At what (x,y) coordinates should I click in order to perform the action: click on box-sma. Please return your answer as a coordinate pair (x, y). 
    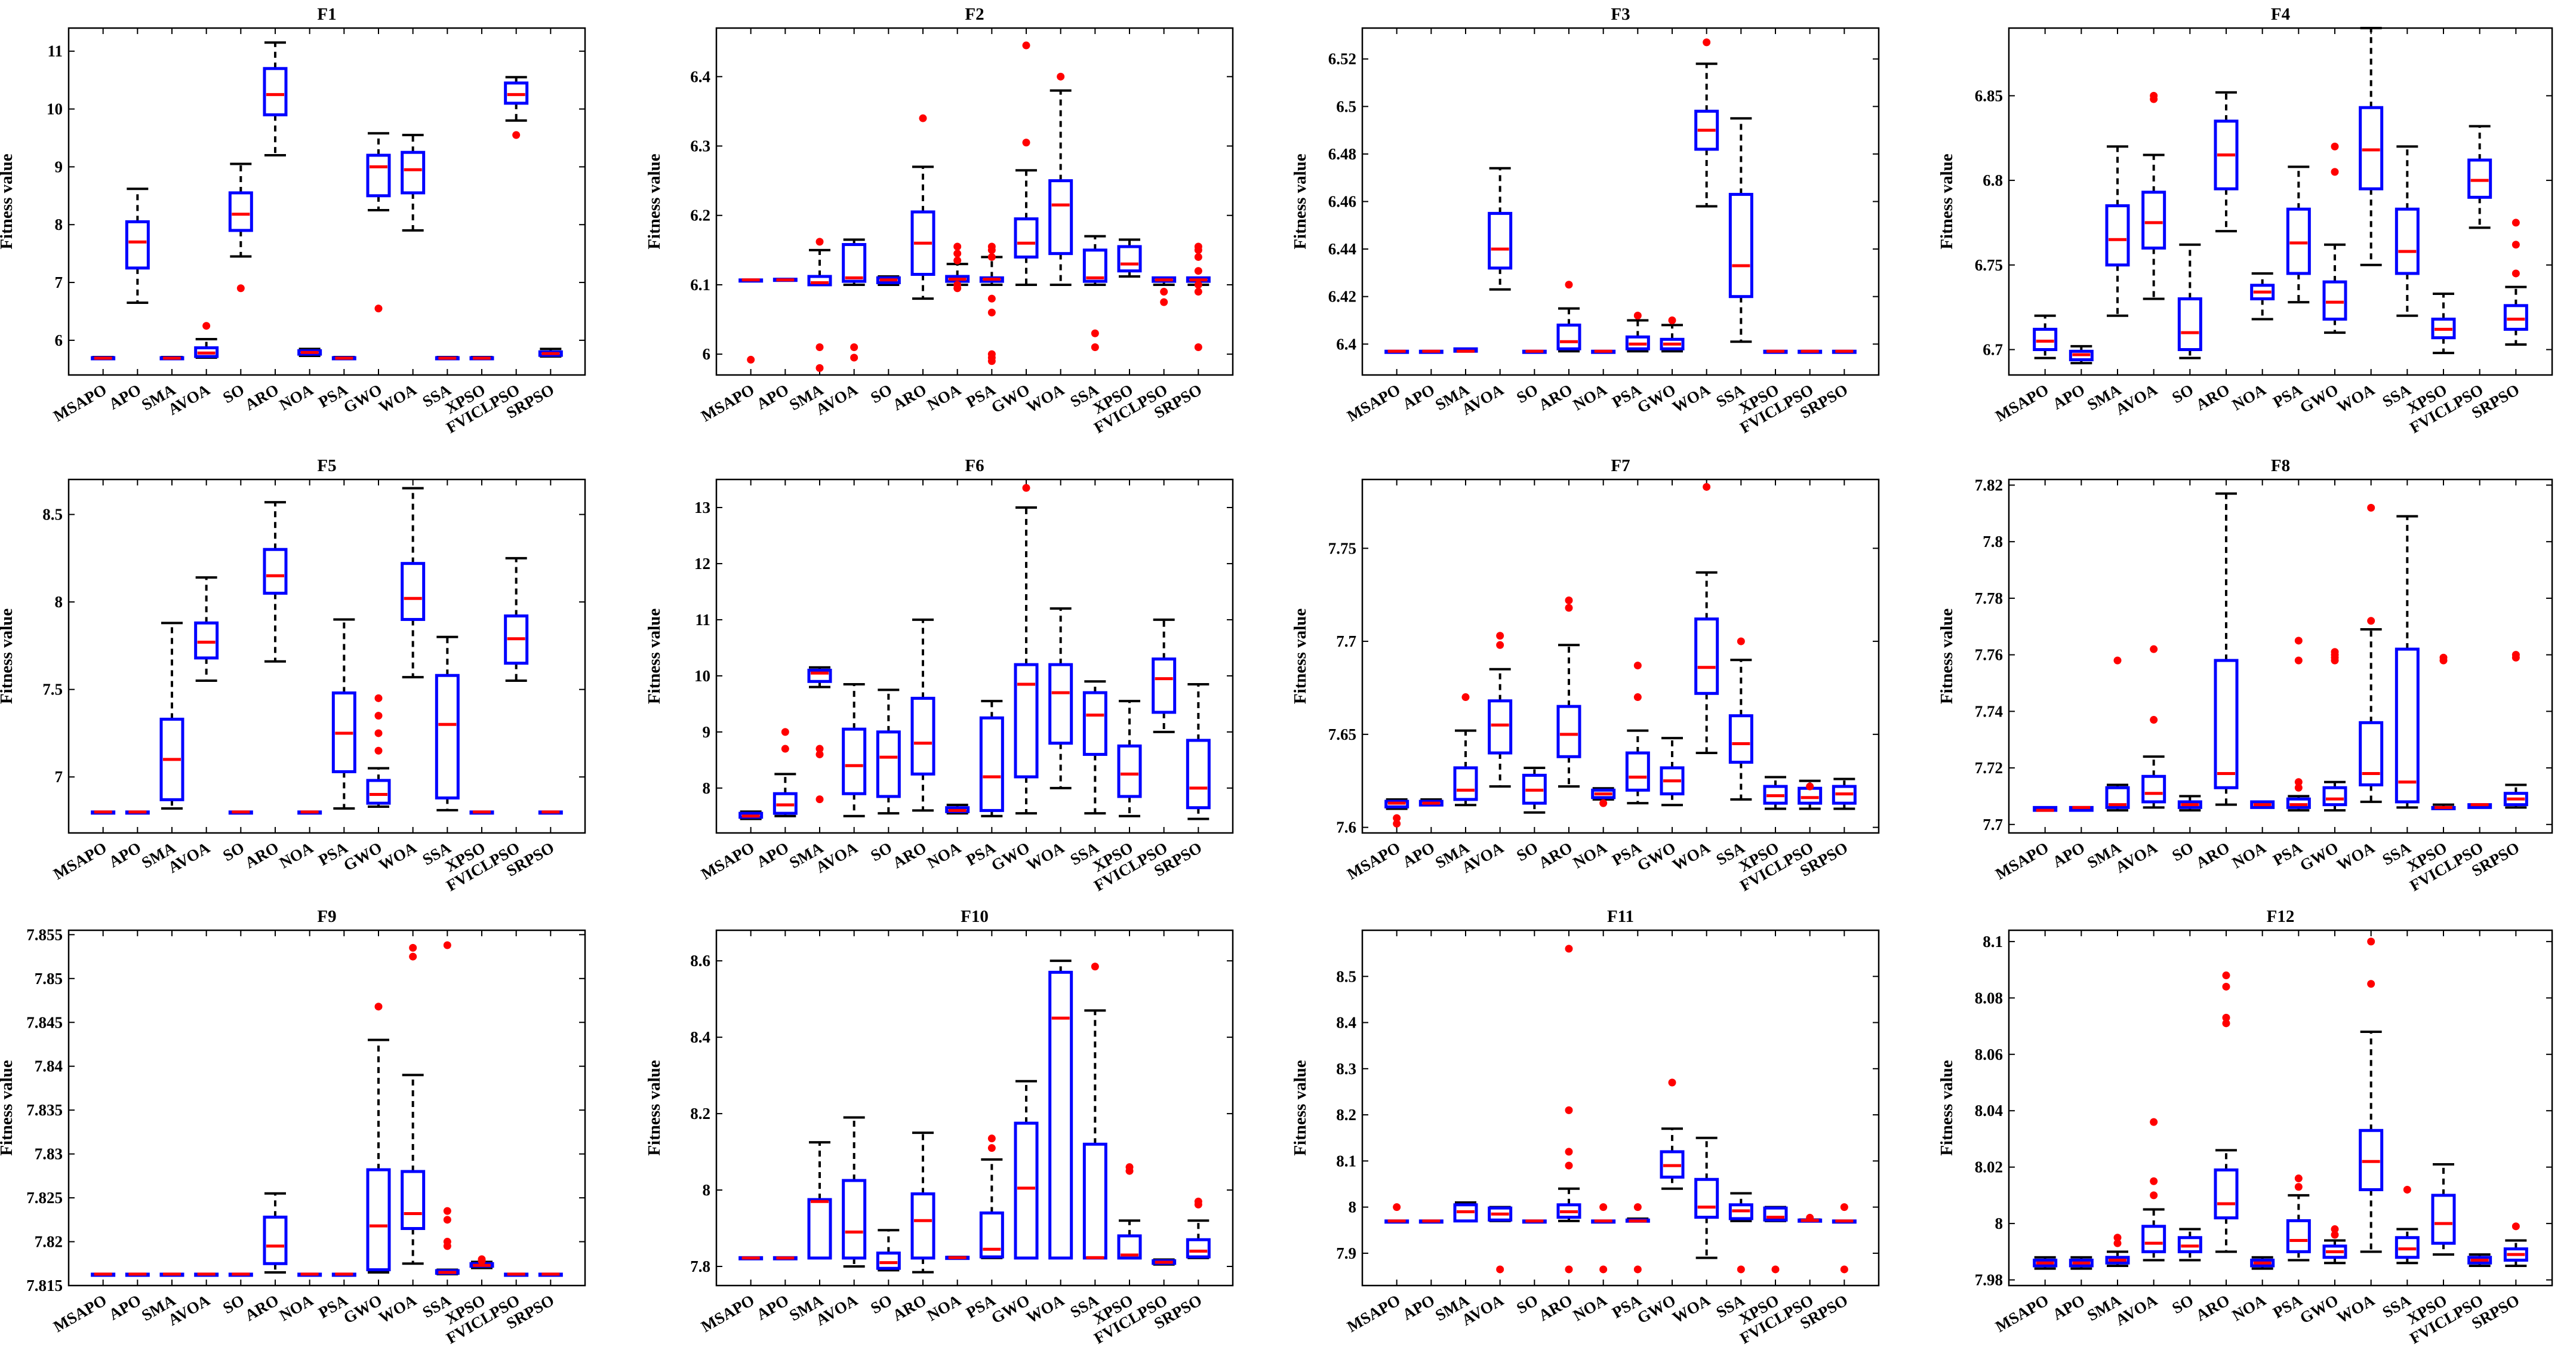
    Looking at the image, I should click on (819, 735).